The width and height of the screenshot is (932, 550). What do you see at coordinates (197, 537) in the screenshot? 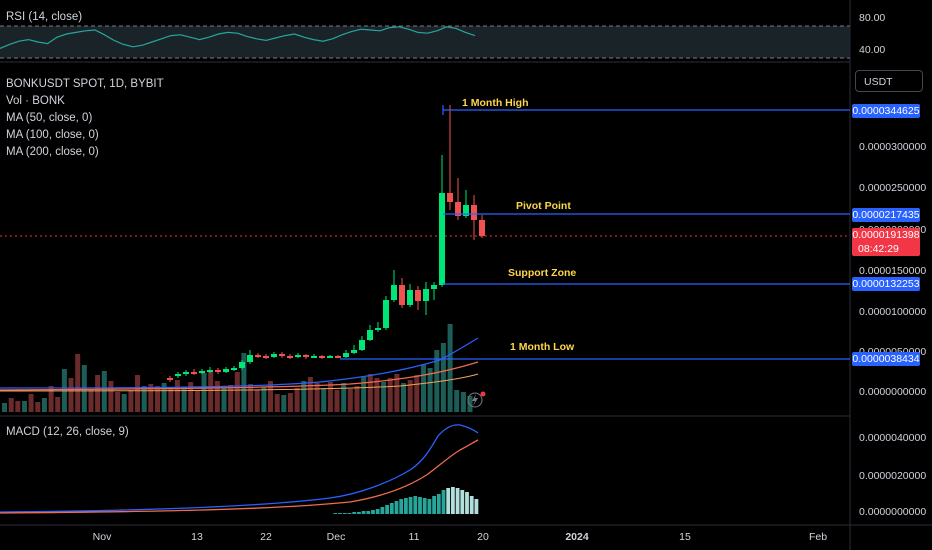
I see `x-axis-label: 13` at bounding box center [197, 537].